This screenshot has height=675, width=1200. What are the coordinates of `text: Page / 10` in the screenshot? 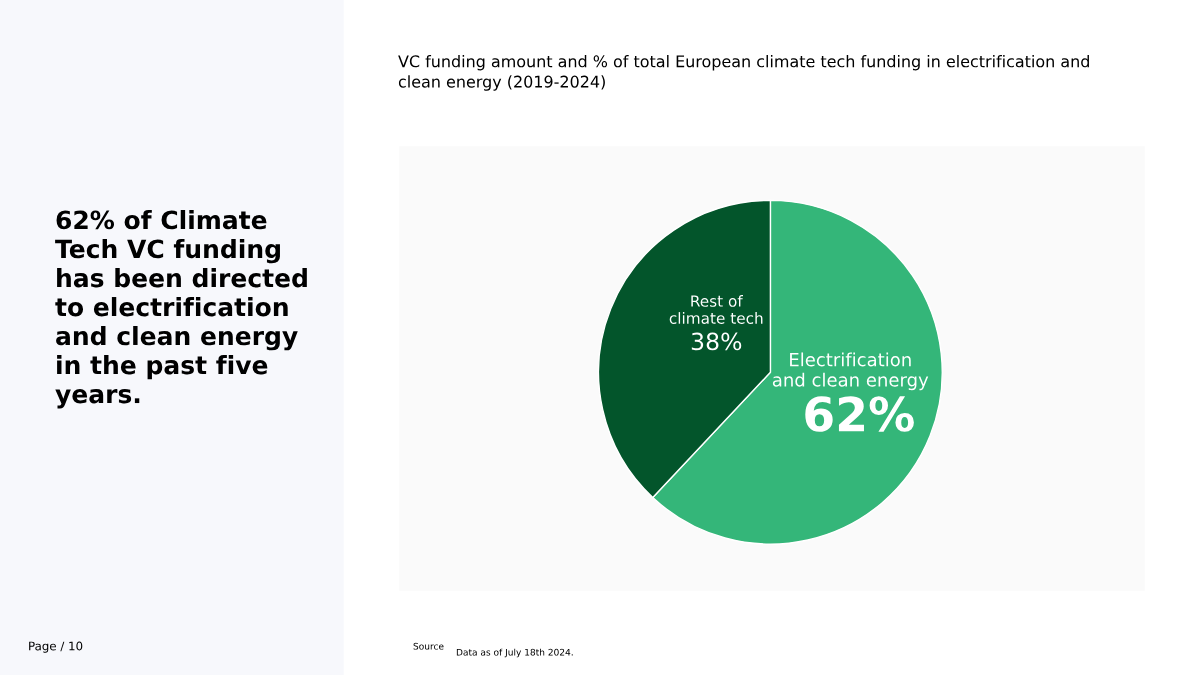 It's located at (56, 647).